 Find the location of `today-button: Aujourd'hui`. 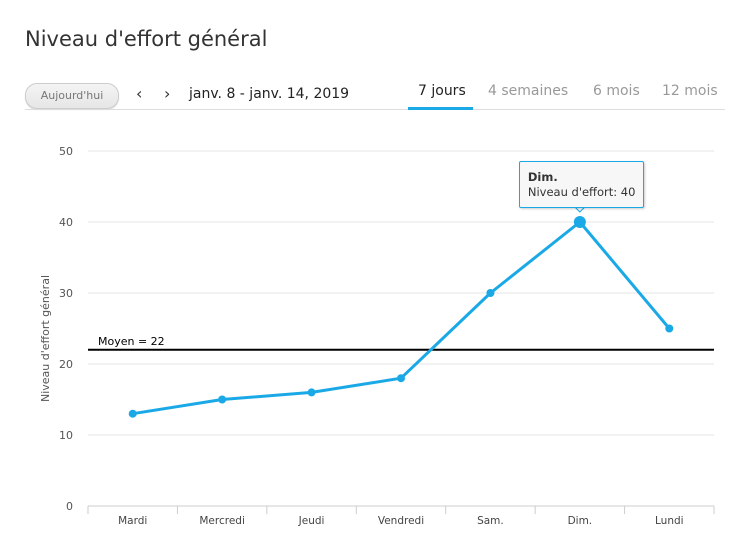

today-button: Aujourd'hui is located at coordinates (72, 96).